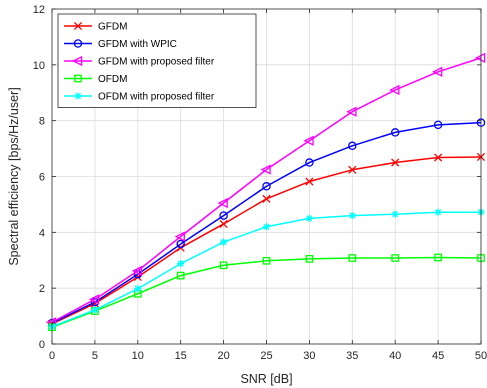 The image size is (487, 388). Describe the element at coordinates (42, 289) in the screenshot. I see `y-tick-label: 2` at that location.